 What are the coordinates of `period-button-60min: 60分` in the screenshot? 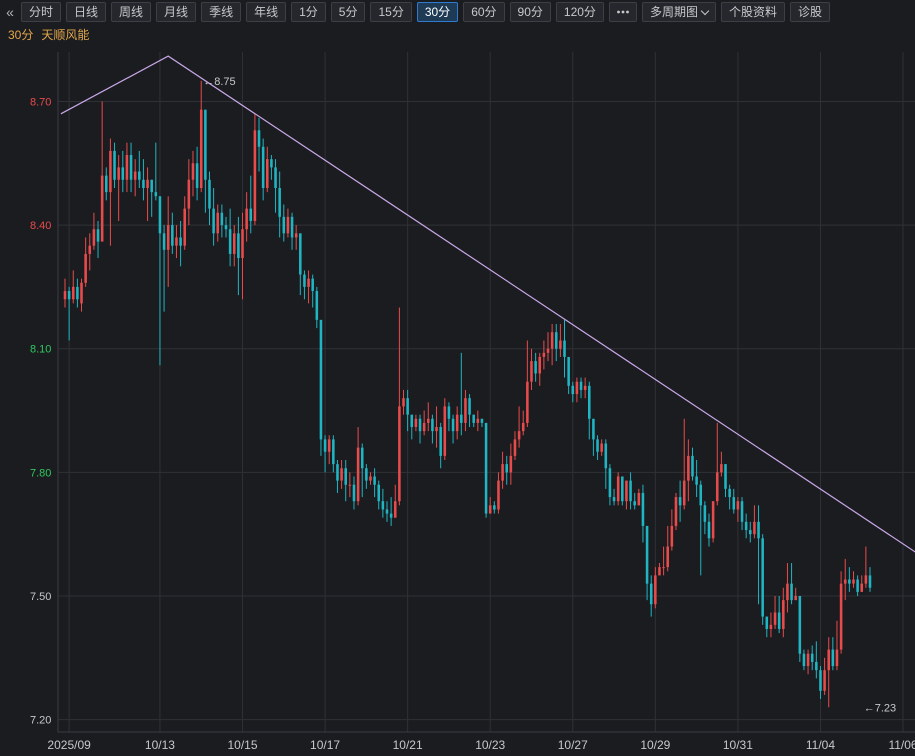 It's located at (484, 12).